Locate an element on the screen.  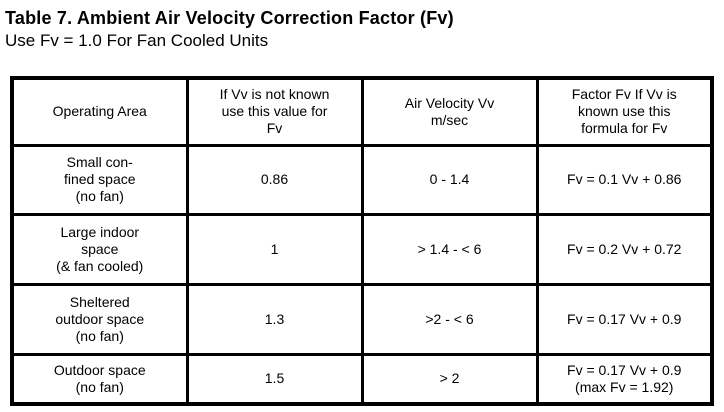
cell-formula: Fv = 0.17 Vv + 0.9 is located at coordinates (624, 319).